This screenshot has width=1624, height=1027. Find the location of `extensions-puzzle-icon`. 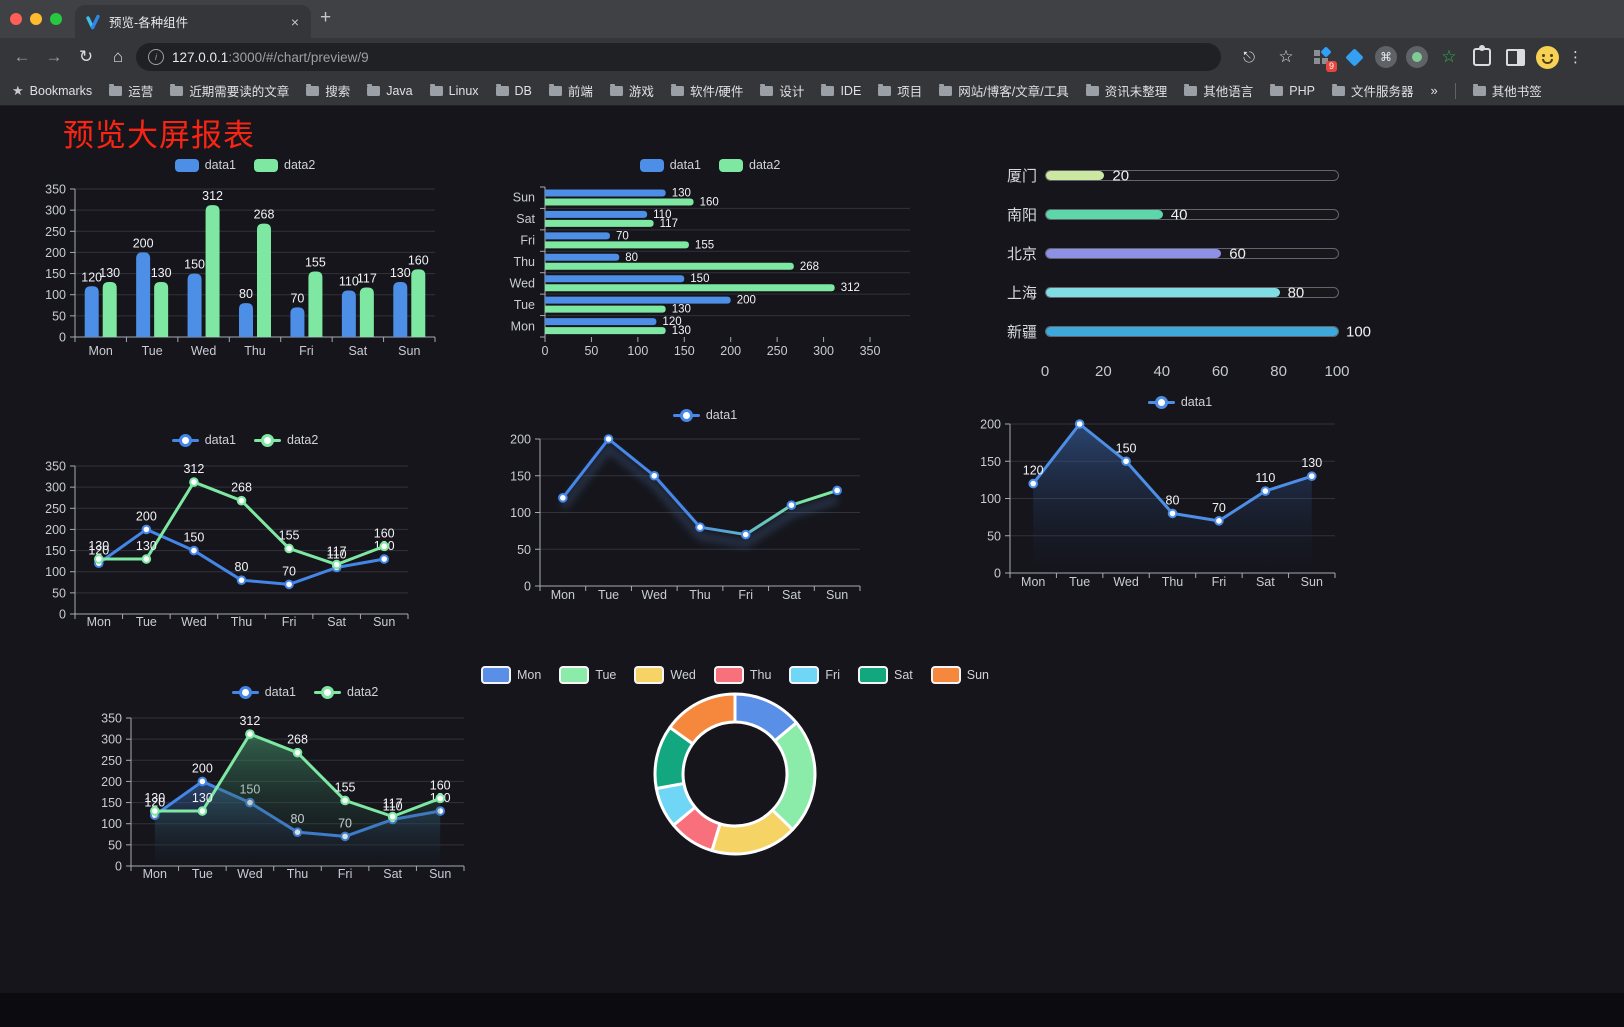

extensions-puzzle-icon is located at coordinates (1482, 57).